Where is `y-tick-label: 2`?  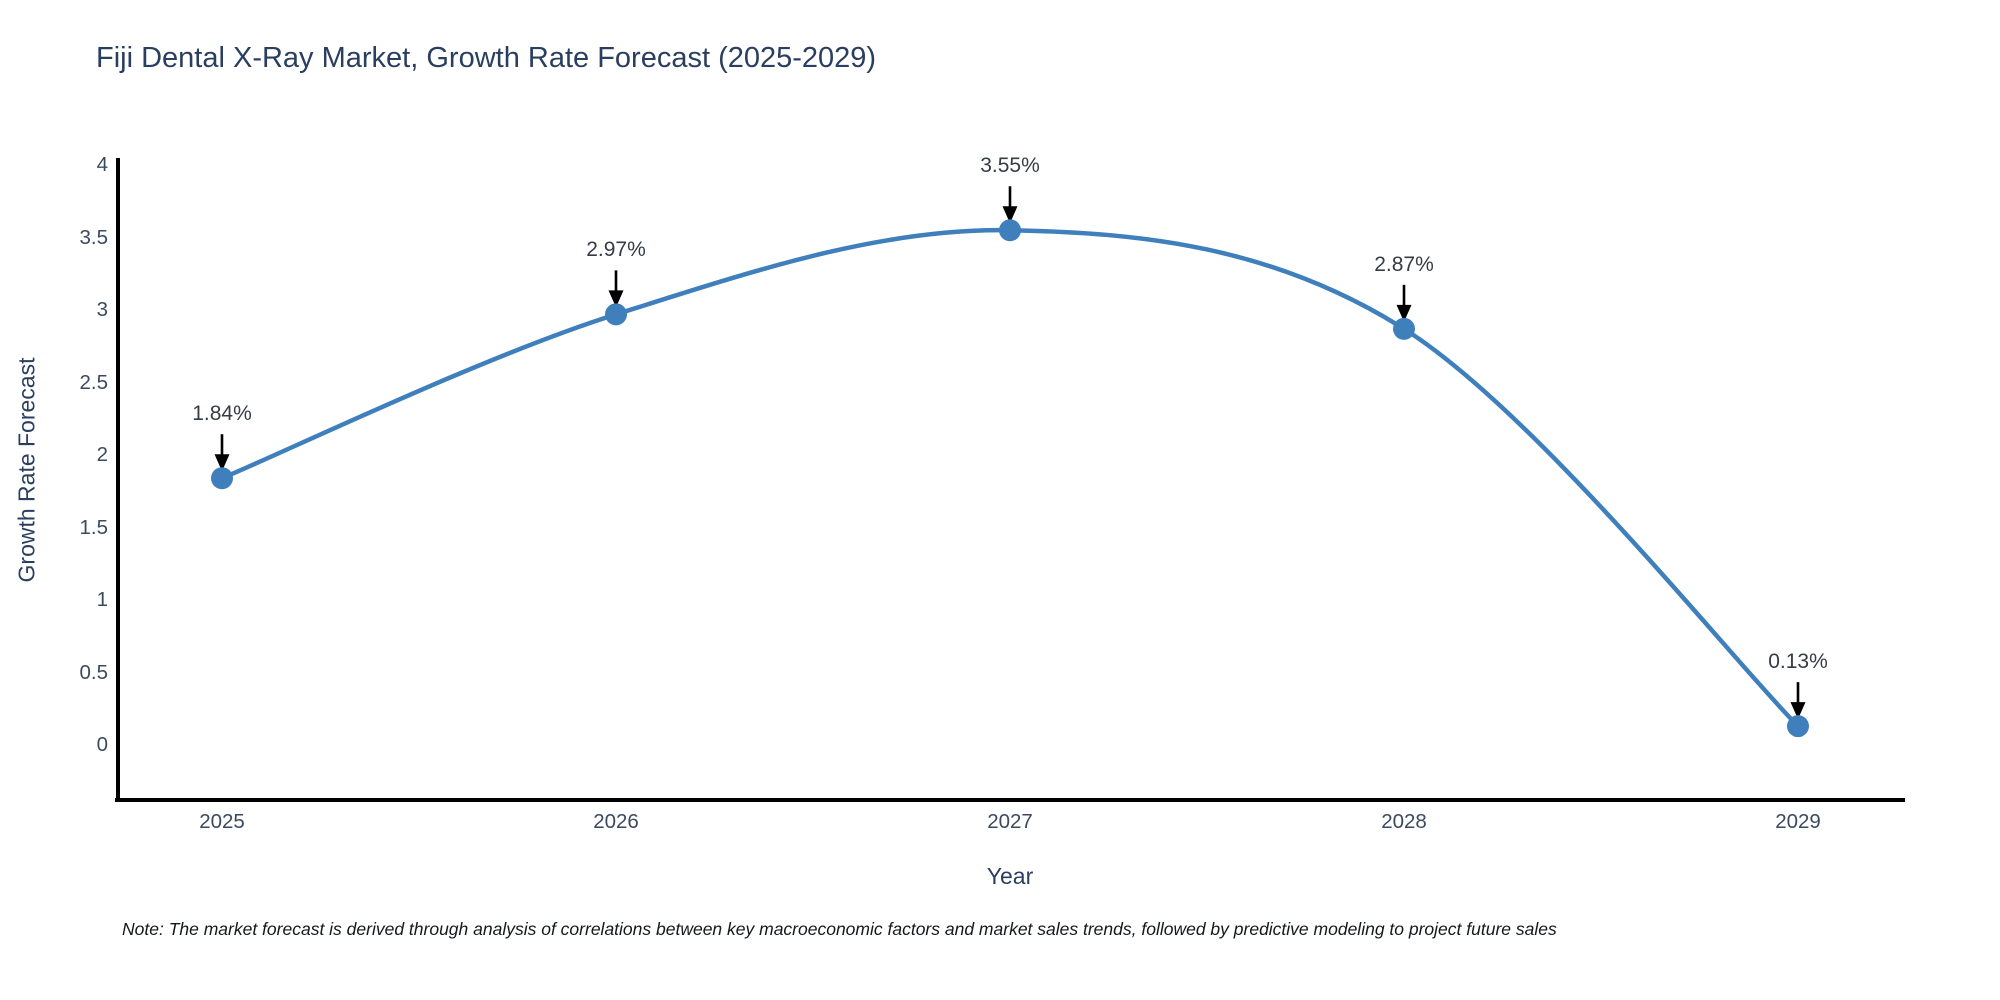
y-tick-label: 2 is located at coordinates (102, 454).